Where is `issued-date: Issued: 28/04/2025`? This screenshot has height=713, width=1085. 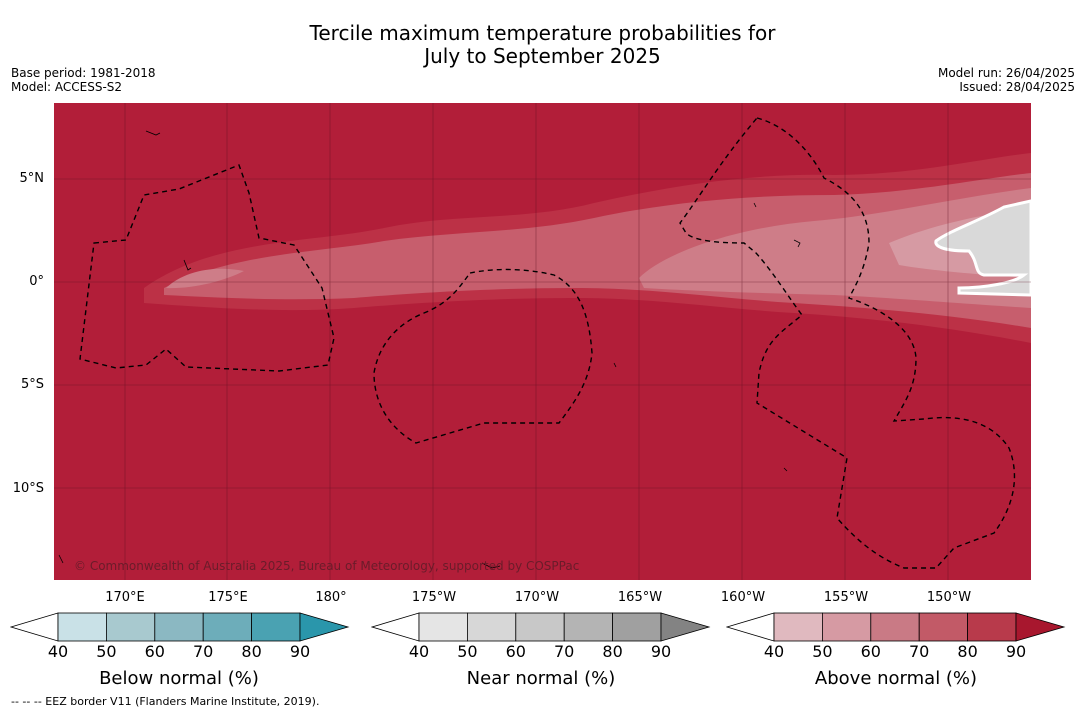 issued-date: Issued: 28/04/2025 is located at coordinates (1017, 87).